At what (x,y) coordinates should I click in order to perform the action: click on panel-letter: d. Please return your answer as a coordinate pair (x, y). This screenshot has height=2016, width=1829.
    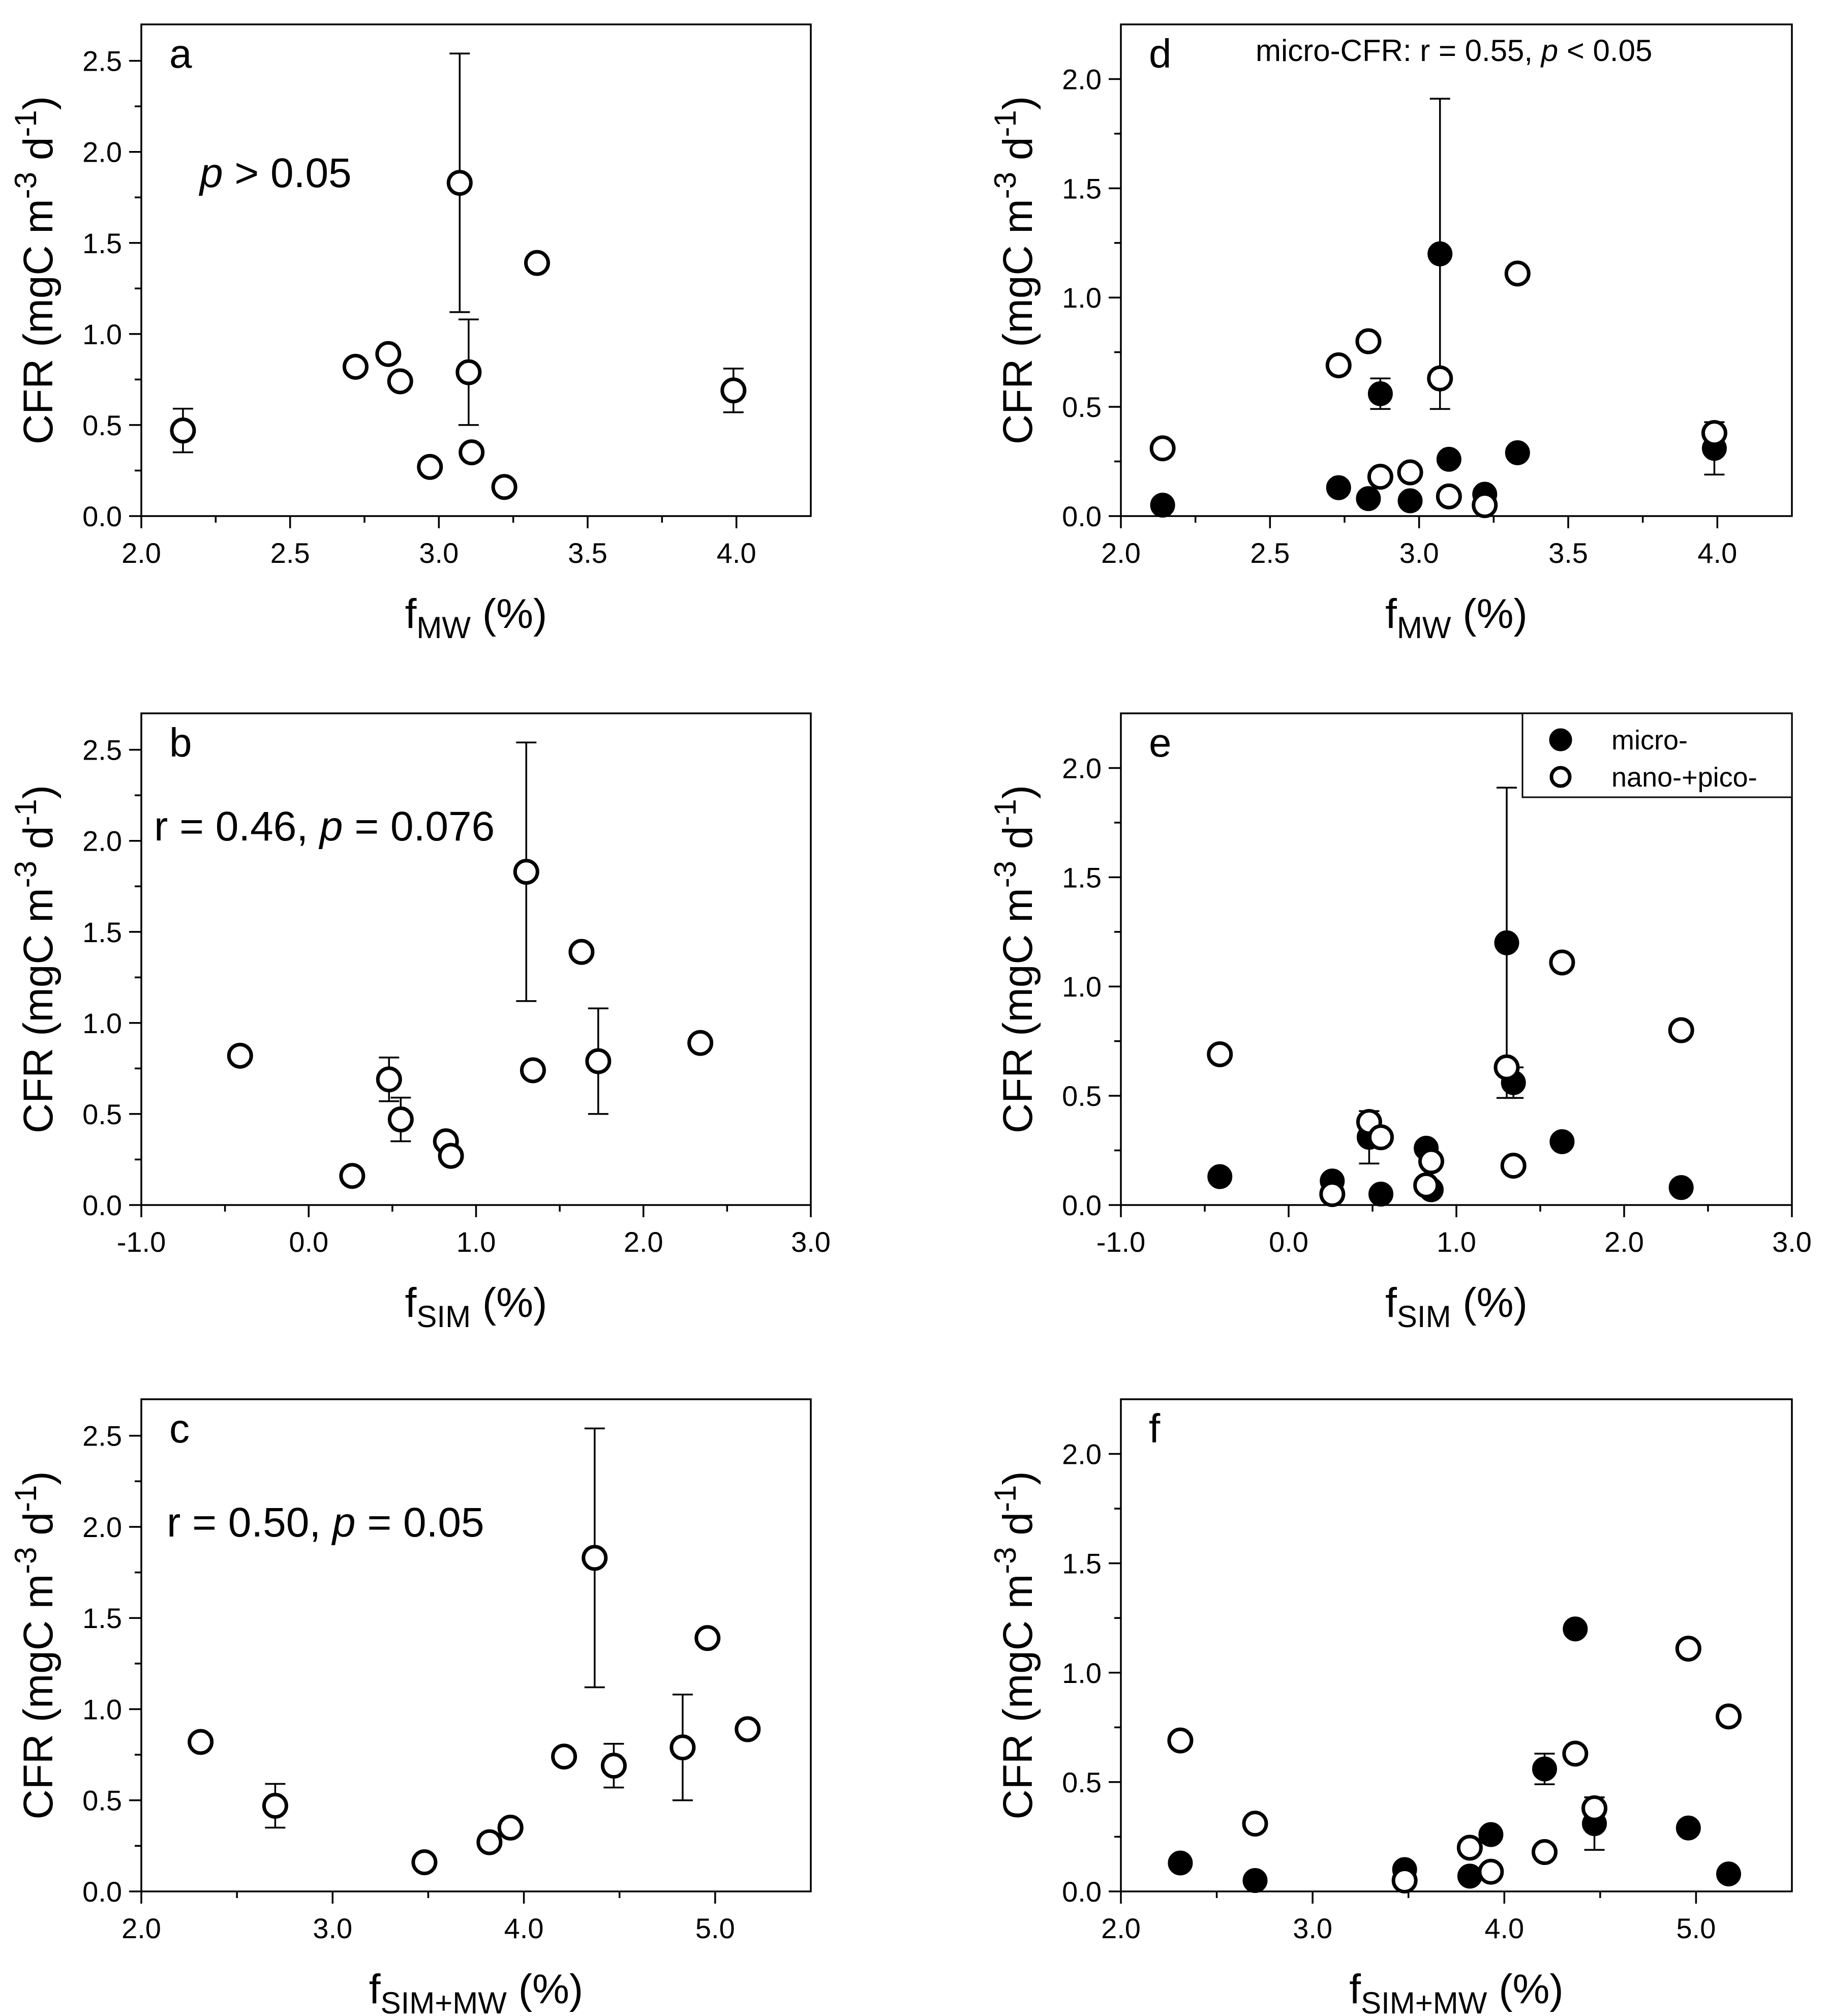
    Looking at the image, I should click on (1160, 53).